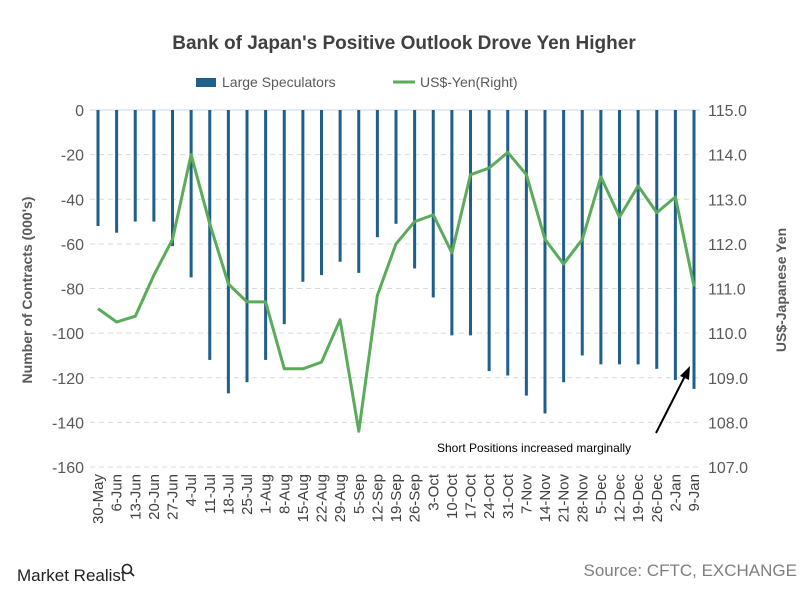  What do you see at coordinates (671, 403) in the screenshot?
I see `annotation-arrow` at bounding box center [671, 403].